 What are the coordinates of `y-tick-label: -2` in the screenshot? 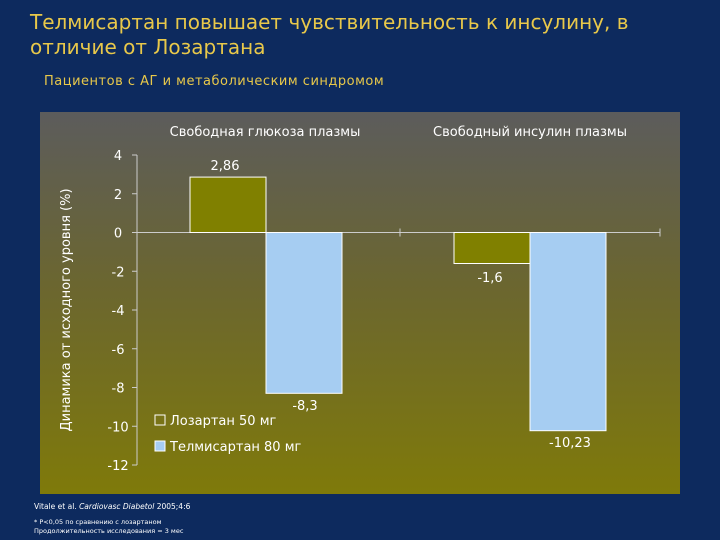 It's located at (118, 272).